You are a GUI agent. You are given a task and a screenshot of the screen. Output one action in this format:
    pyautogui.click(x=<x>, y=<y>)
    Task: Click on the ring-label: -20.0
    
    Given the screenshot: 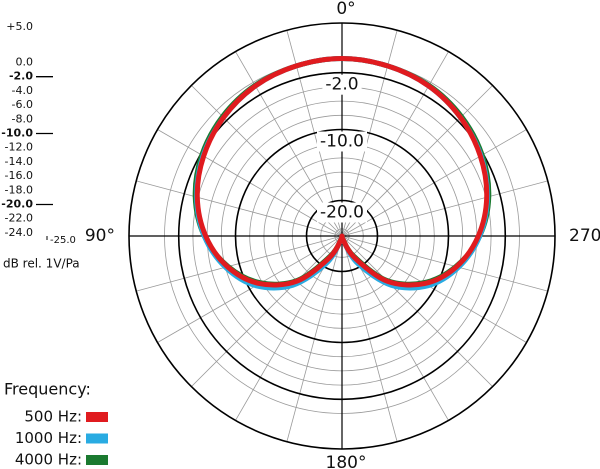 What is the action you would take?
    pyautogui.click(x=342, y=213)
    